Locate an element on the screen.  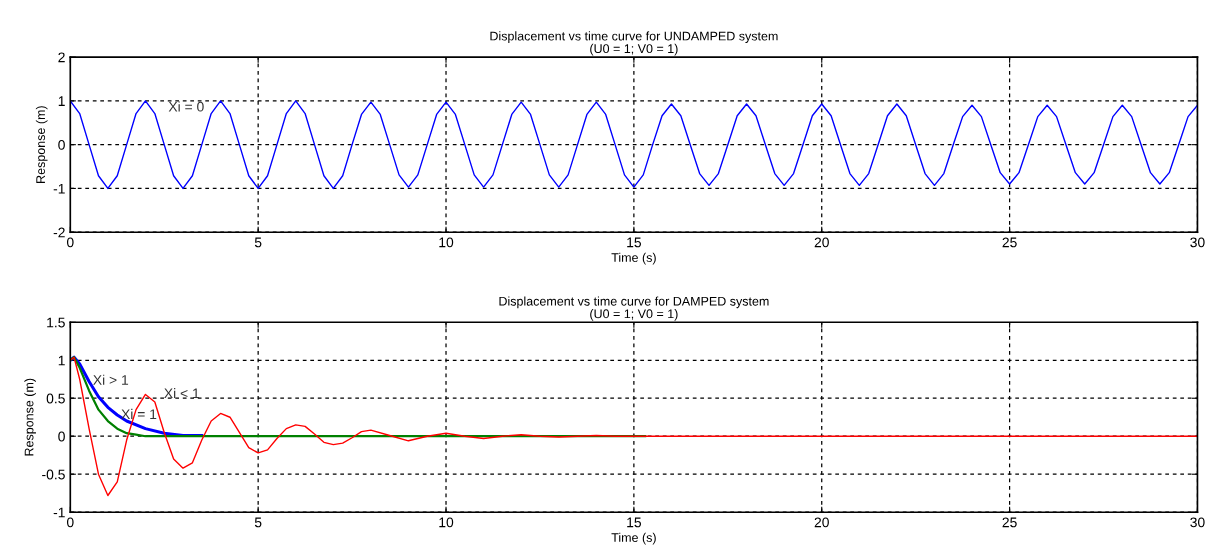
annotation: Xi < 1 is located at coordinates (182, 393).